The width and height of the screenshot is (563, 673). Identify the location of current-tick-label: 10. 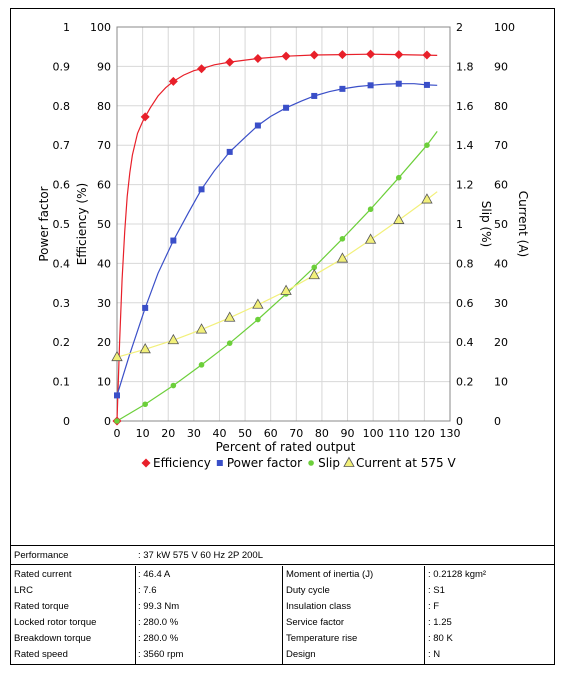
(501, 382).